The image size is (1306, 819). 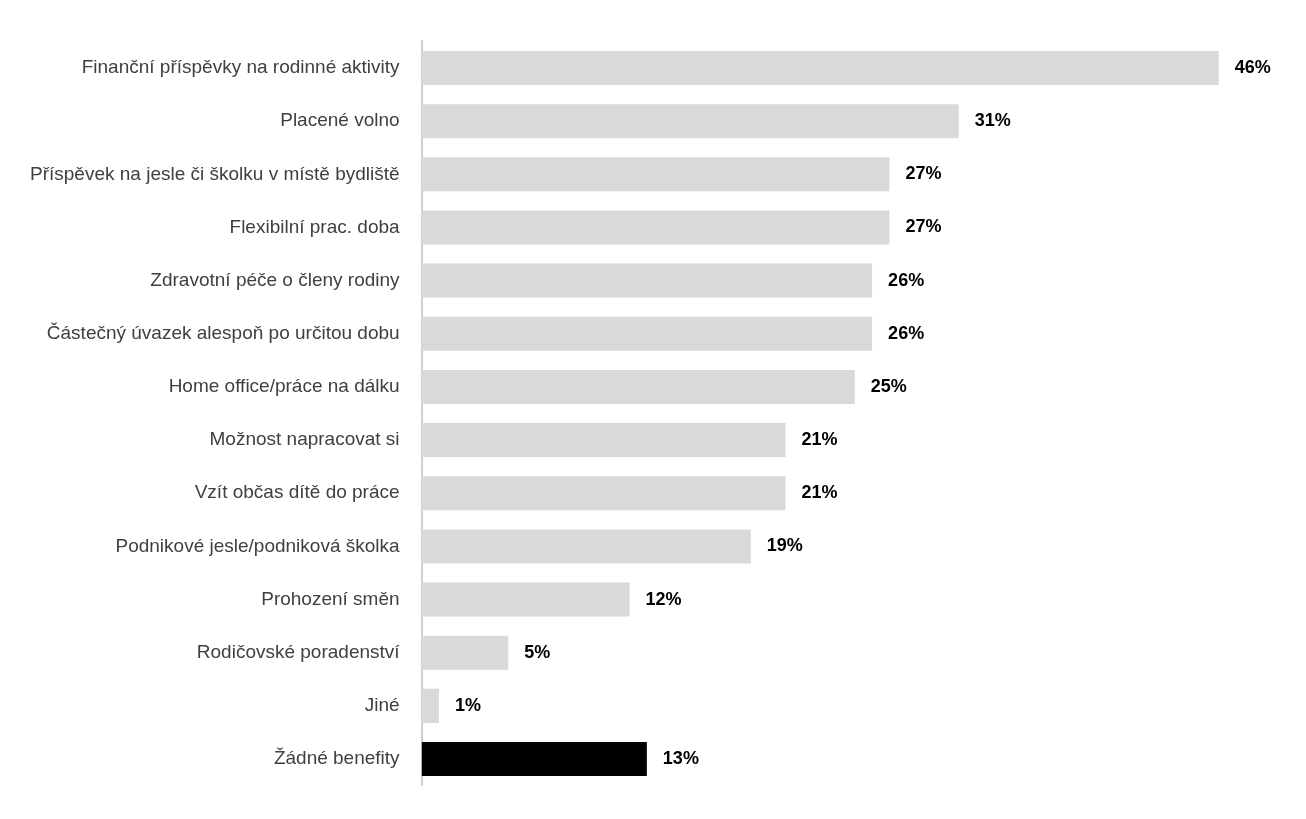 What do you see at coordinates (382, 705) in the screenshot?
I see `y-tick-label: Jiné` at bounding box center [382, 705].